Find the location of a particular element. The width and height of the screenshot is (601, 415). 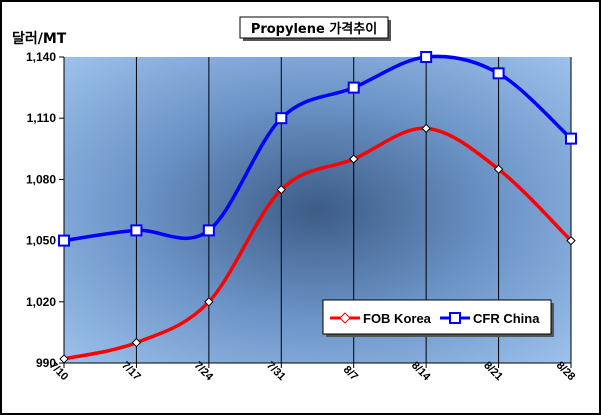

legend-box is located at coordinates (437, 317).